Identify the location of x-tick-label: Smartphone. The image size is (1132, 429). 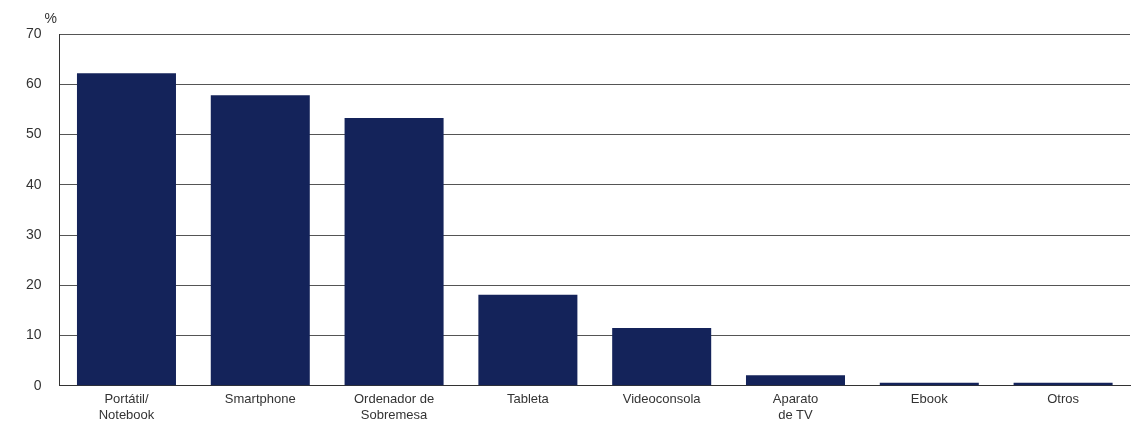
(260, 399).